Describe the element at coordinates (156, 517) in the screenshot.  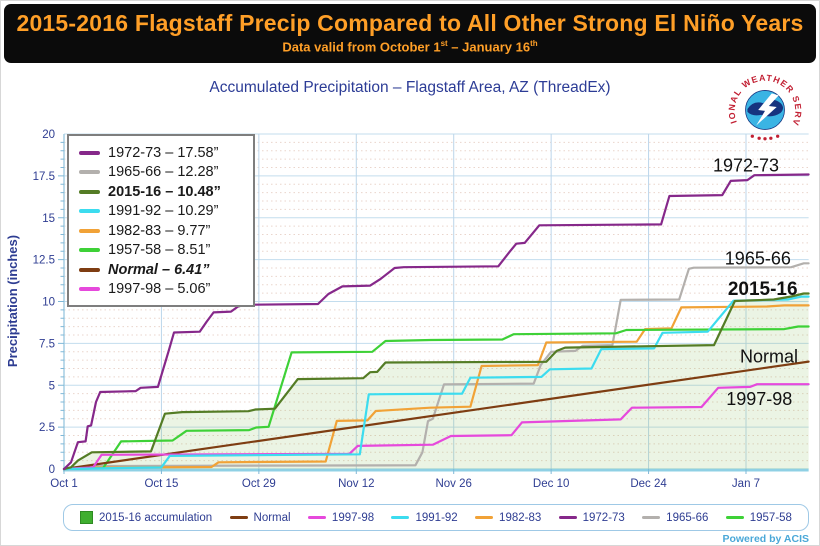
I see `bottom-legend-label: 2015-16 accumulation` at that location.